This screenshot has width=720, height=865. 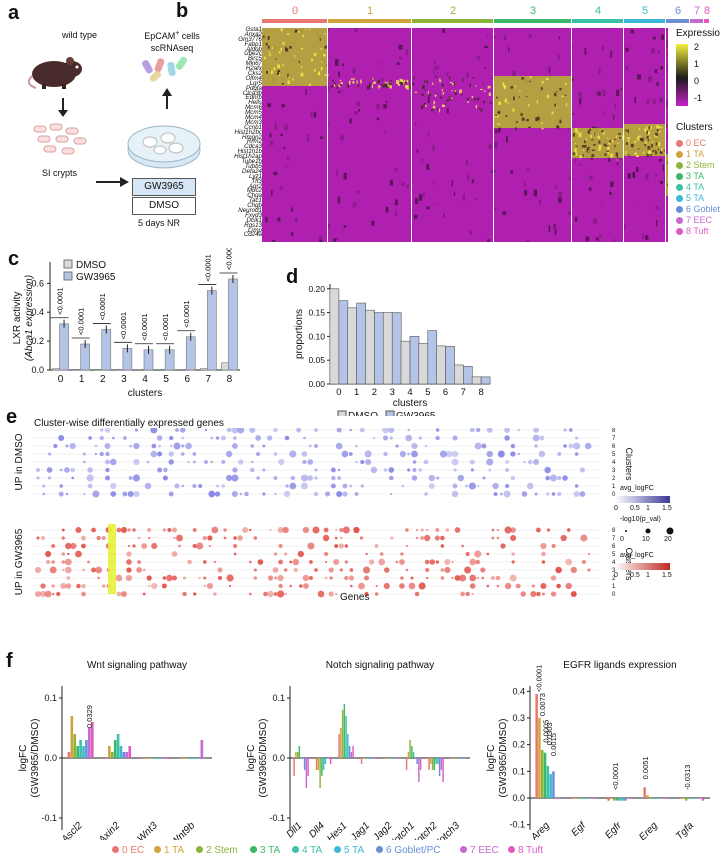 What do you see at coordinates (253, 44) in the screenshot?
I see `heatmap-gene-label: Fabp1` at bounding box center [253, 44].